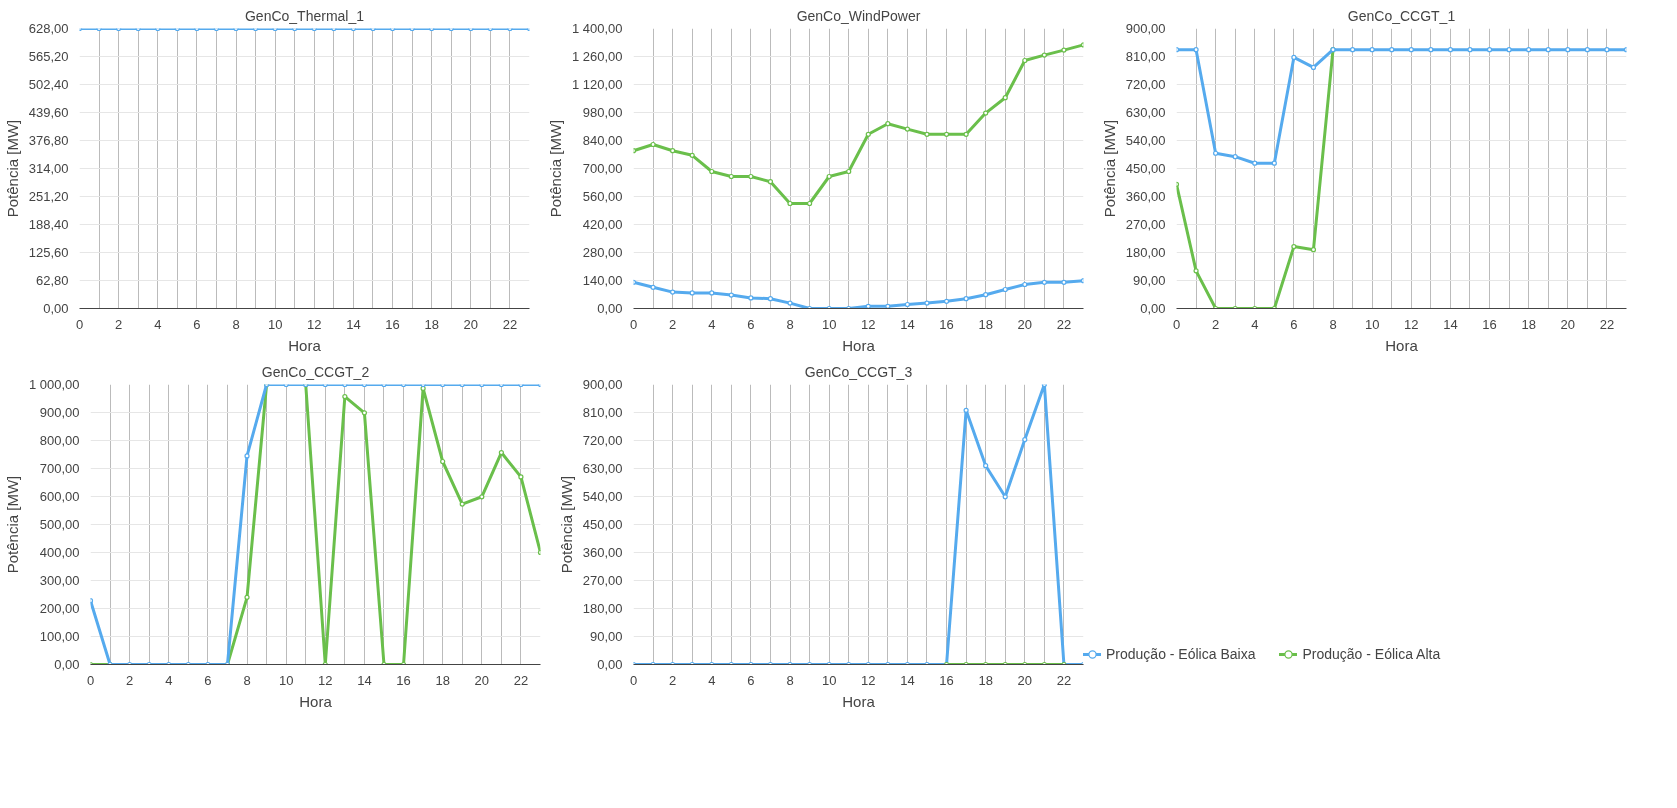  Describe the element at coordinates (54, 384) in the screenshot. I see `y-tick-label: 1 000,00` at that location.